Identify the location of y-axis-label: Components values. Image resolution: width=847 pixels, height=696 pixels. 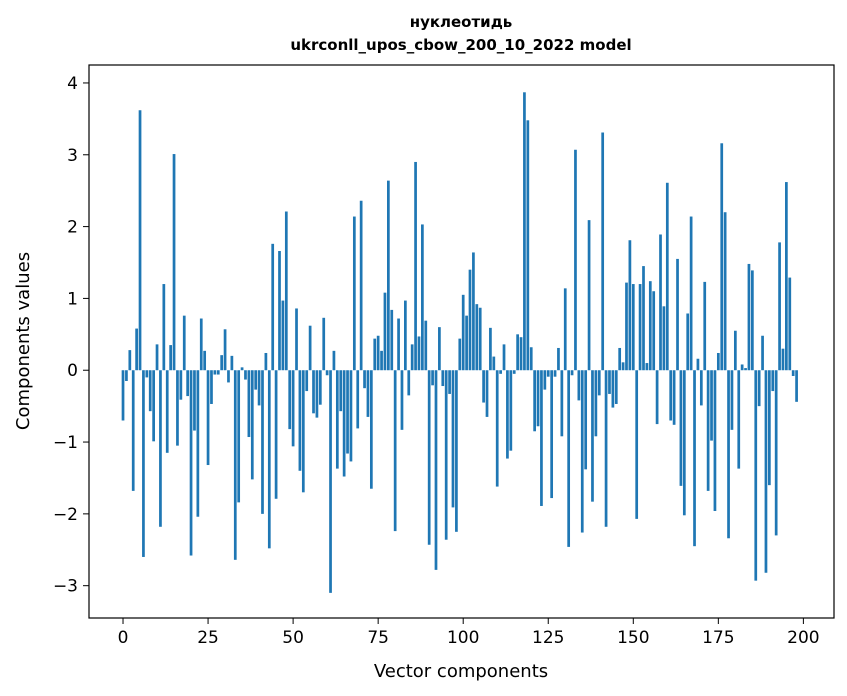
(23, 341).